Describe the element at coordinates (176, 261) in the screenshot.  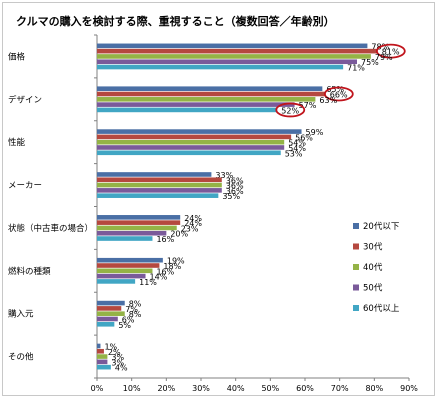
I see `data-label: 19%` at that location.